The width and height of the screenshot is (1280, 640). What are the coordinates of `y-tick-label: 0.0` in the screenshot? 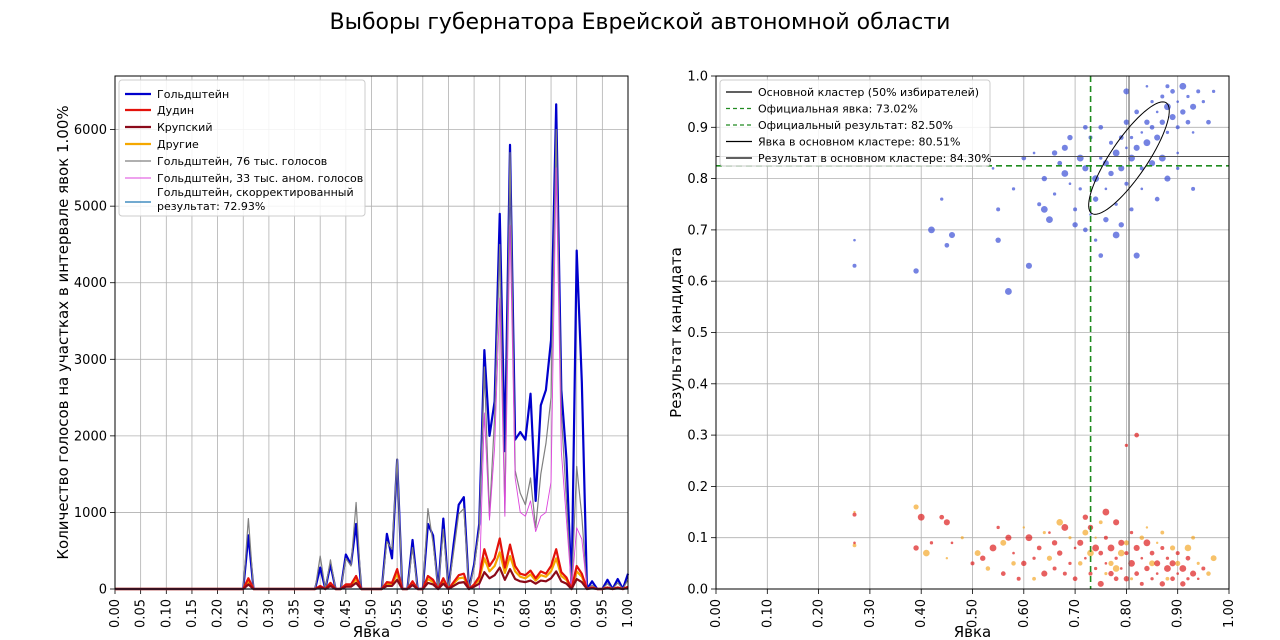 It's located at (697, 590).